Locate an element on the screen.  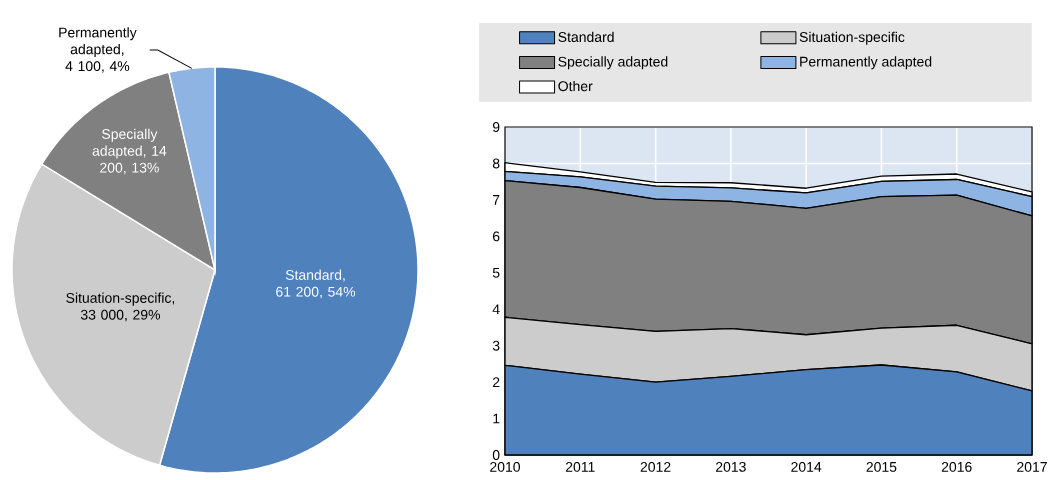
y-tick-label: 2 is located at coordinates (496, 382).